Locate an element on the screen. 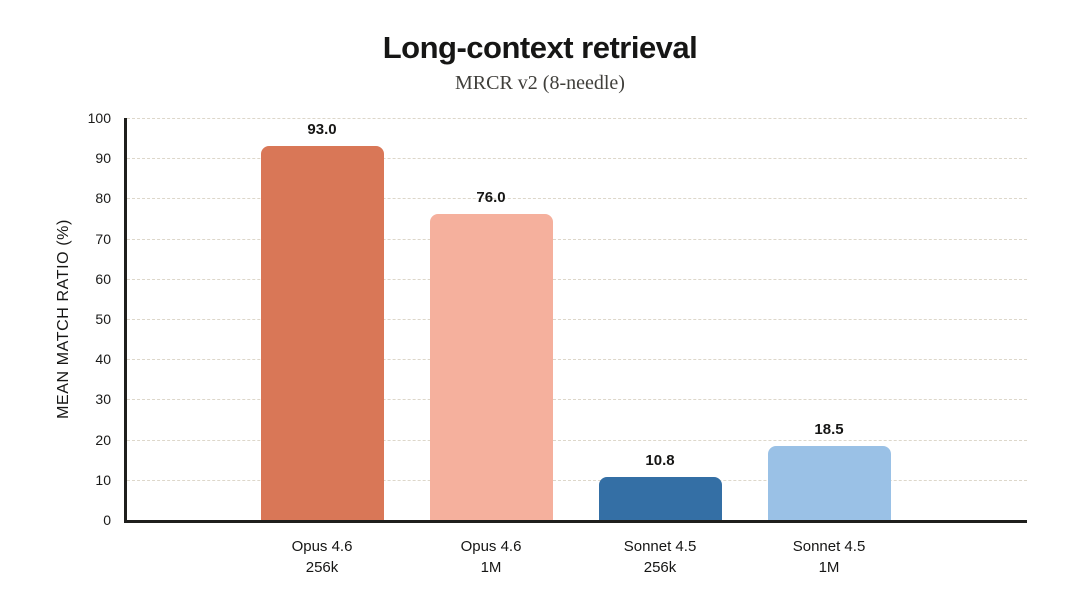 This screenshot has height=608, width=1080. x-category-label: Opus 4.6 256k is located at coordinates (322, 557).